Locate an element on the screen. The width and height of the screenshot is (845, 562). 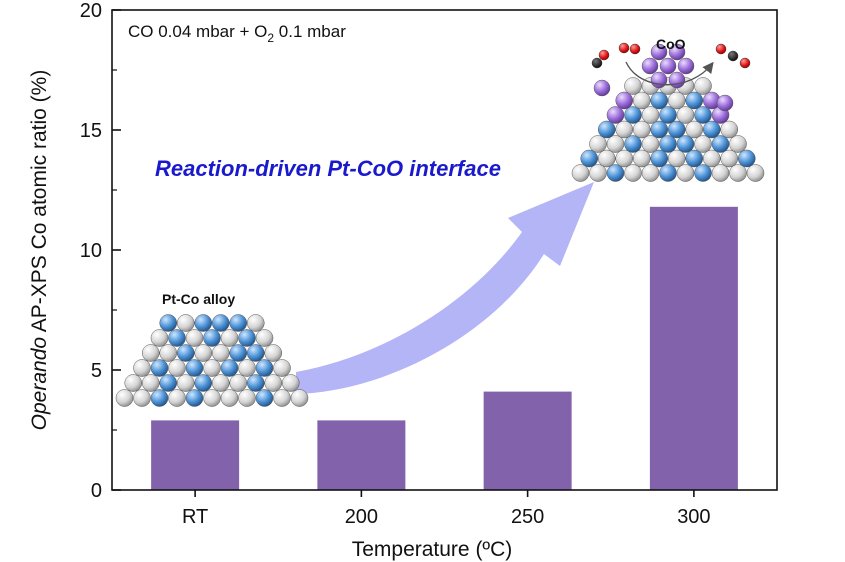
y-axis-title: Operando AP-XPS Co atomic ratio (%) is located at coordinates (39, 250).